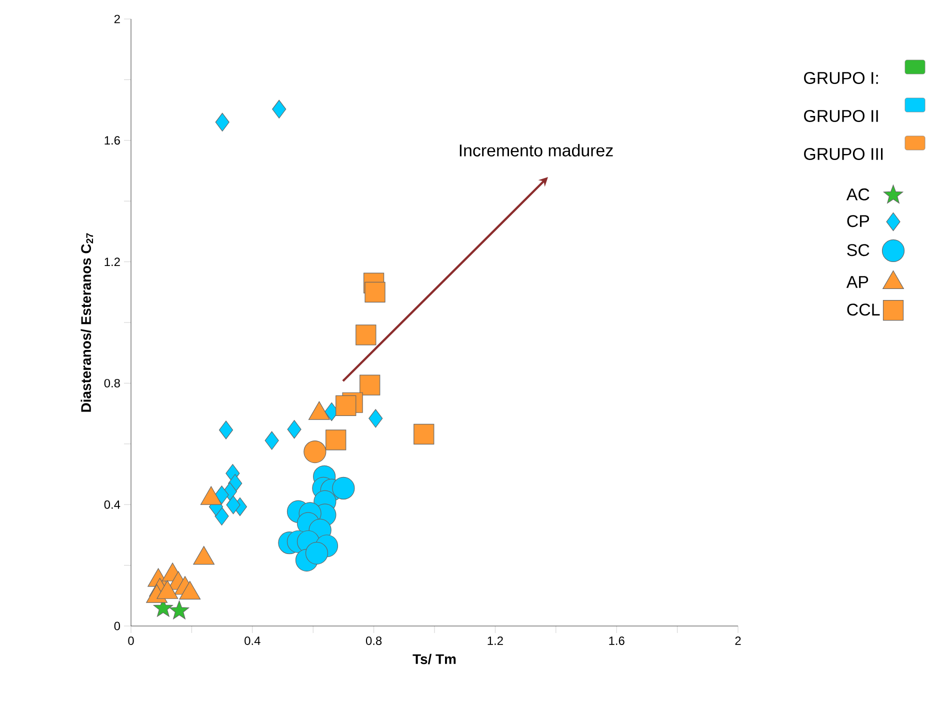 This screenshot has width=945, height=715. What do you see at coordinates (131, 640) in the screenshot?
I see `x-tick-label: 0` at bounding box center [131, 640].